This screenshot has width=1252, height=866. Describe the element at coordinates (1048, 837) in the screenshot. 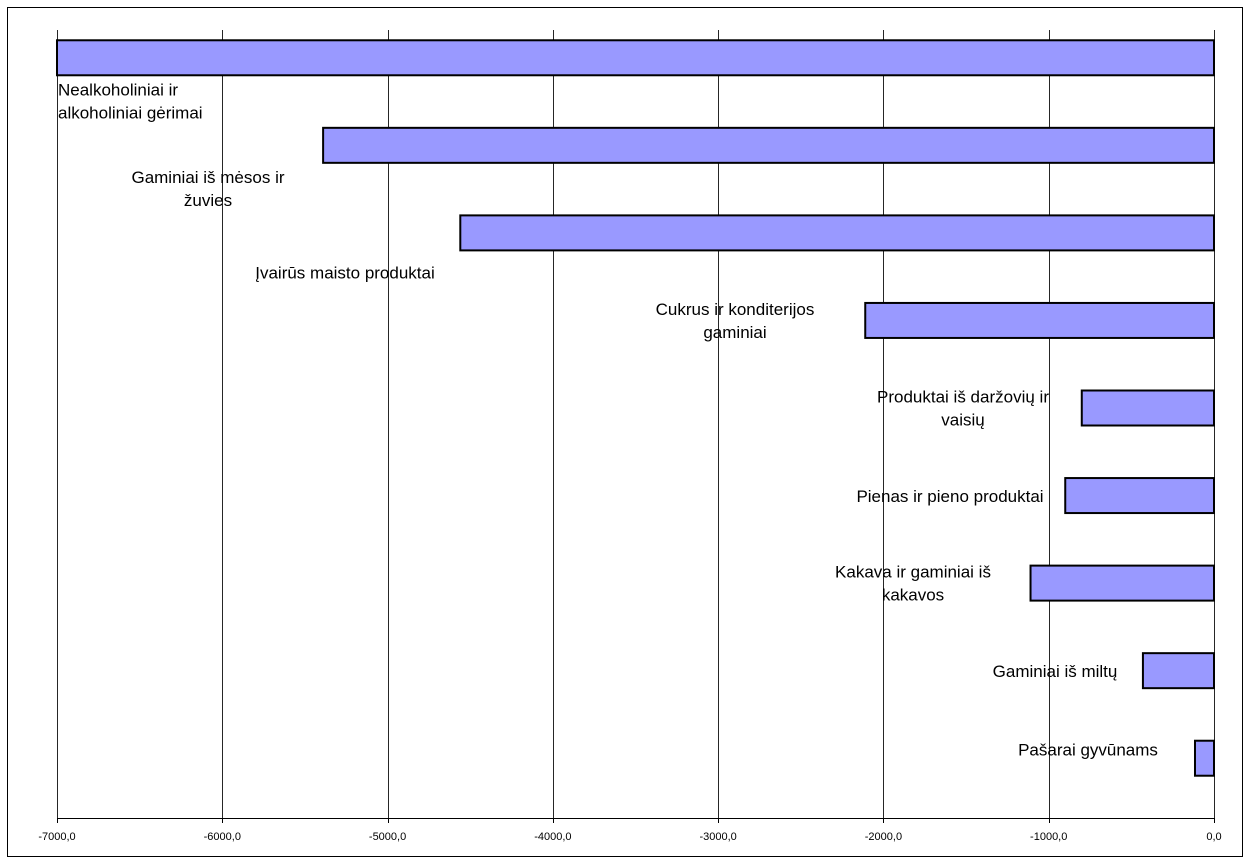

I see `x-tick-label: -1000,0` at that location.